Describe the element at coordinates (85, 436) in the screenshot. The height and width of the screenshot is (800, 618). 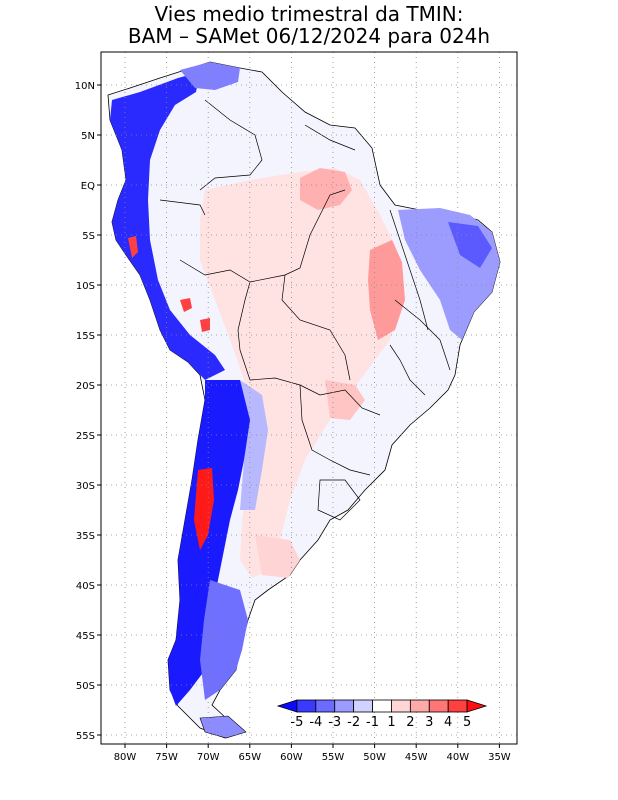
I see `lat-label: 25S` at that location.